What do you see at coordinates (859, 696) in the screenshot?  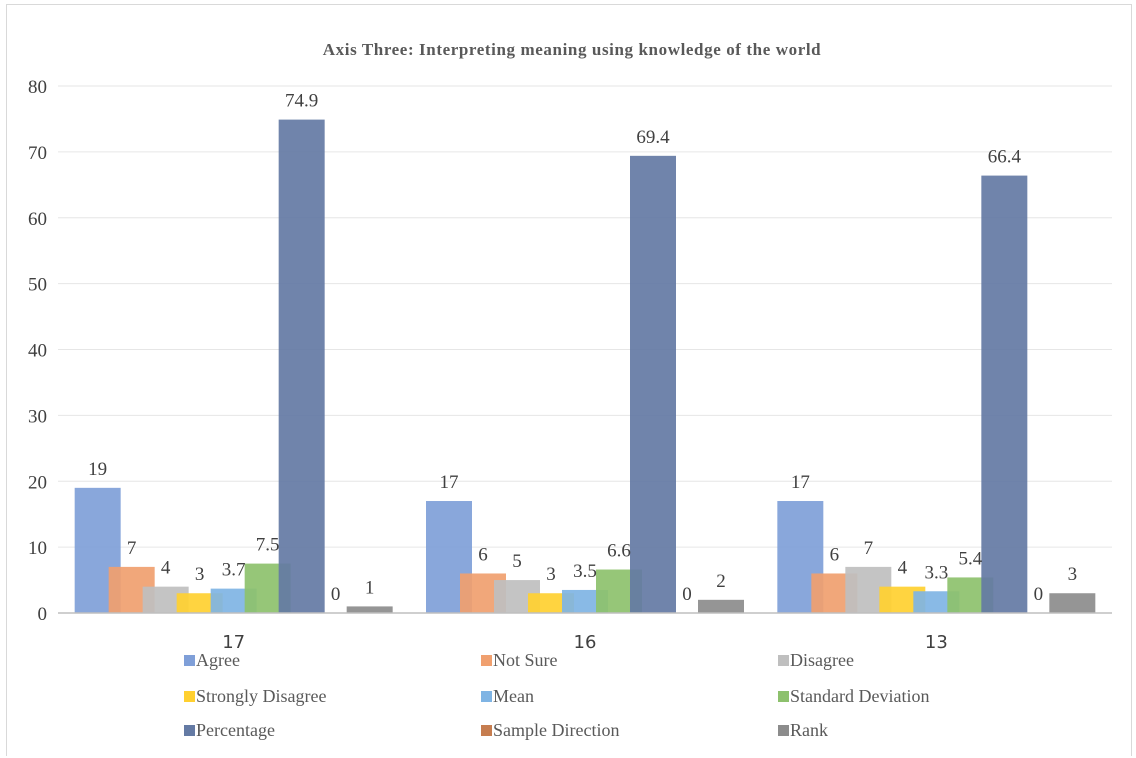 I see `legend-label: Standard Deviation` at bounding box center [859, 696].